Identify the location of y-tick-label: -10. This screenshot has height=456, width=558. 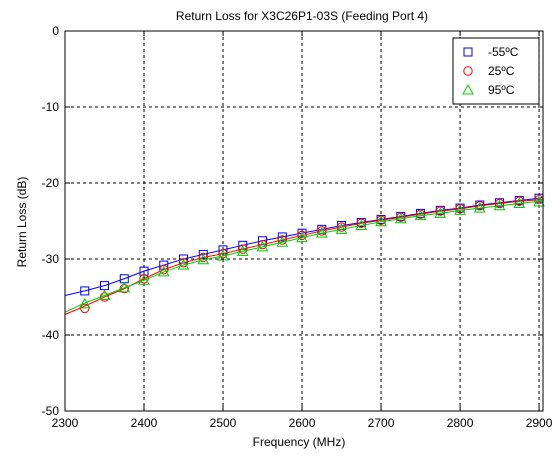
(51, 107).